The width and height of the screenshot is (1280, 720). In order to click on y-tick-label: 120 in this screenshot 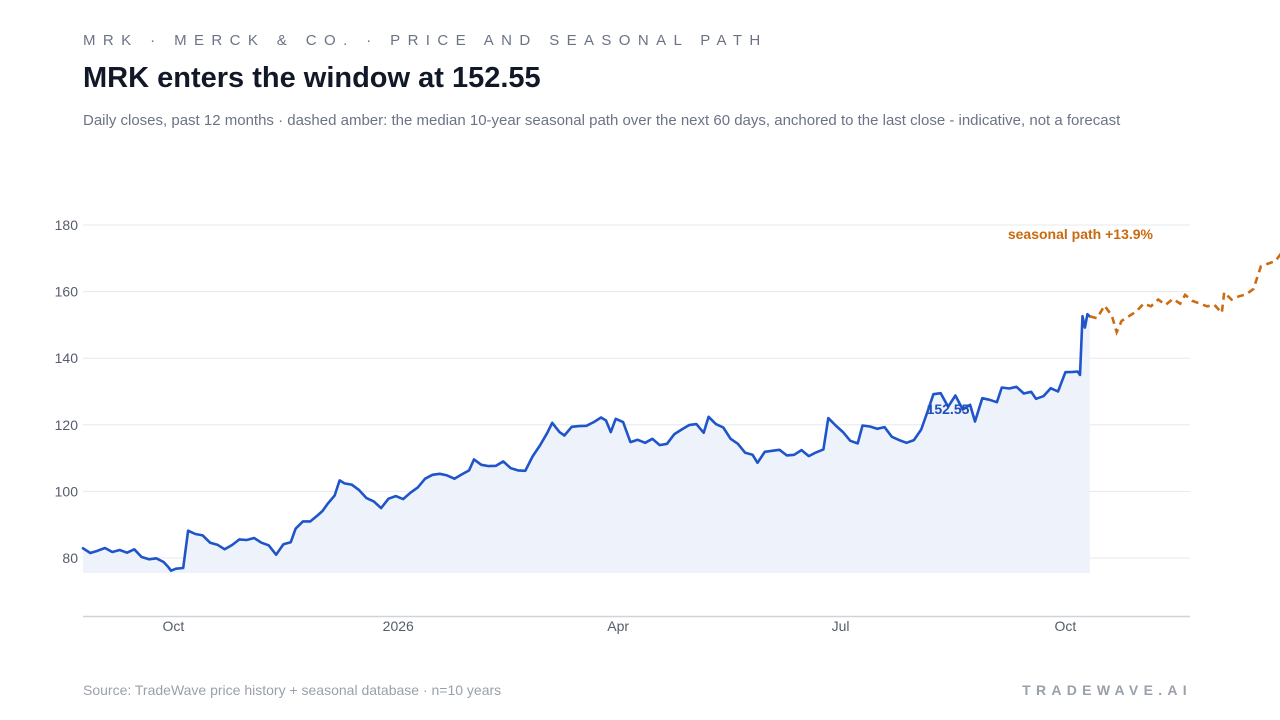, I will do `click(67, 425)`.